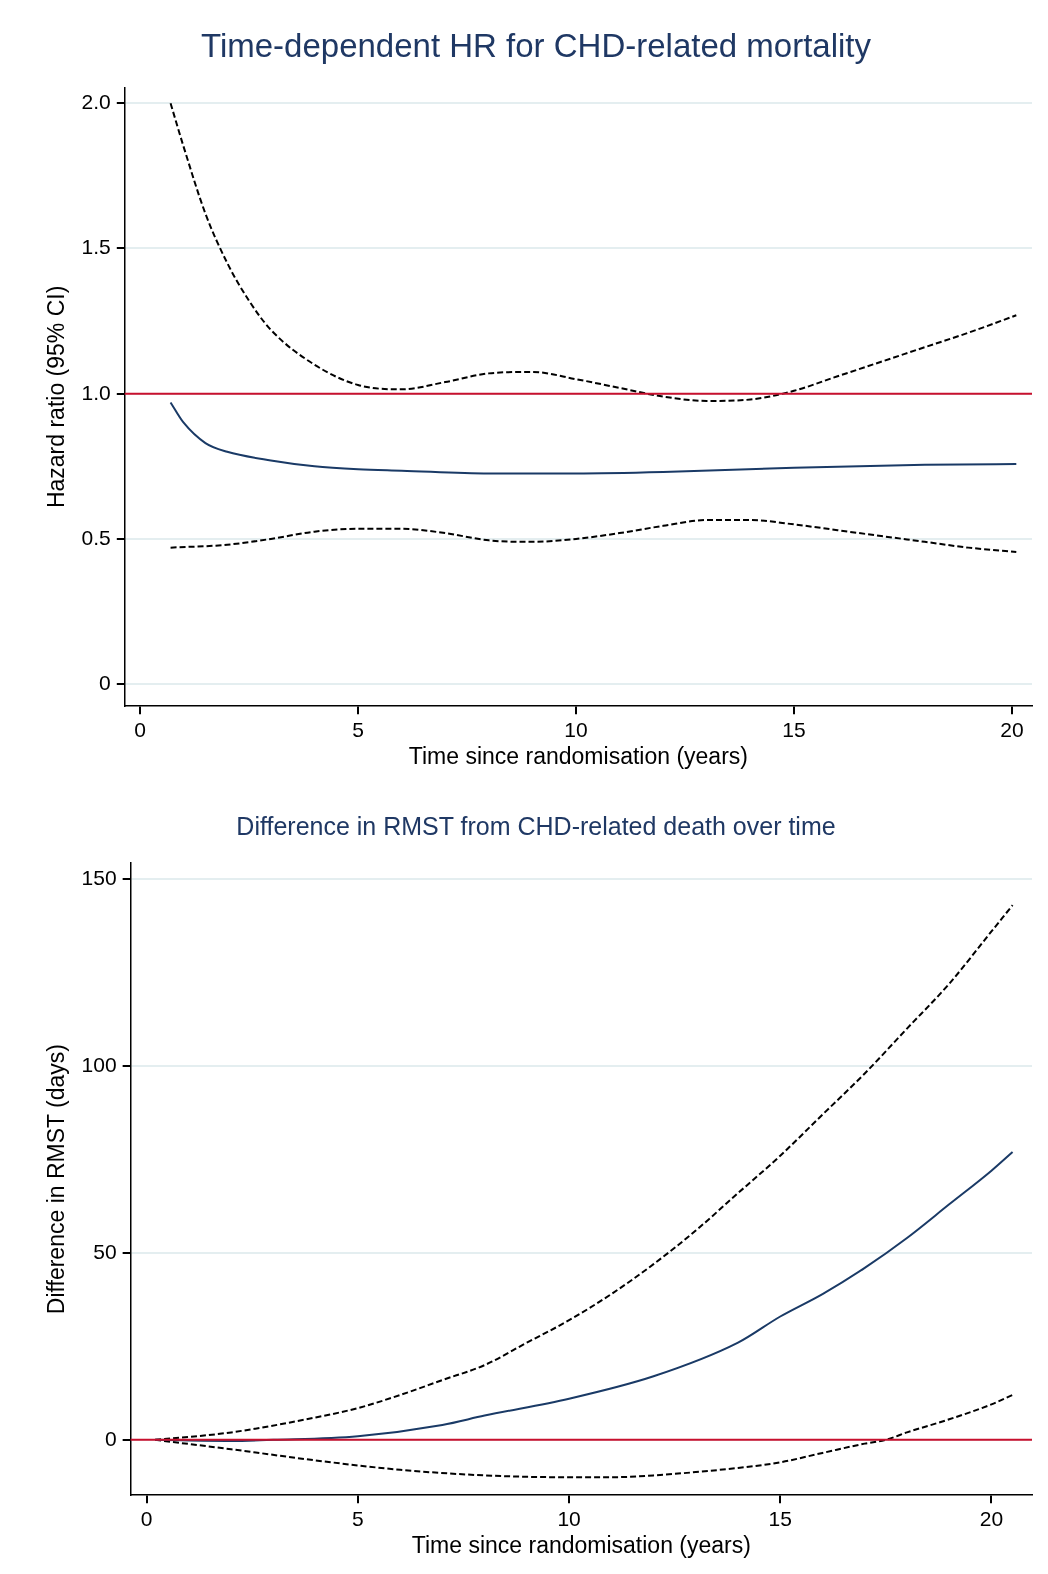 The height and width of the screenshot is (1574, 1048). I want to click on y-tick-label: 1.5, so click(96, 247).